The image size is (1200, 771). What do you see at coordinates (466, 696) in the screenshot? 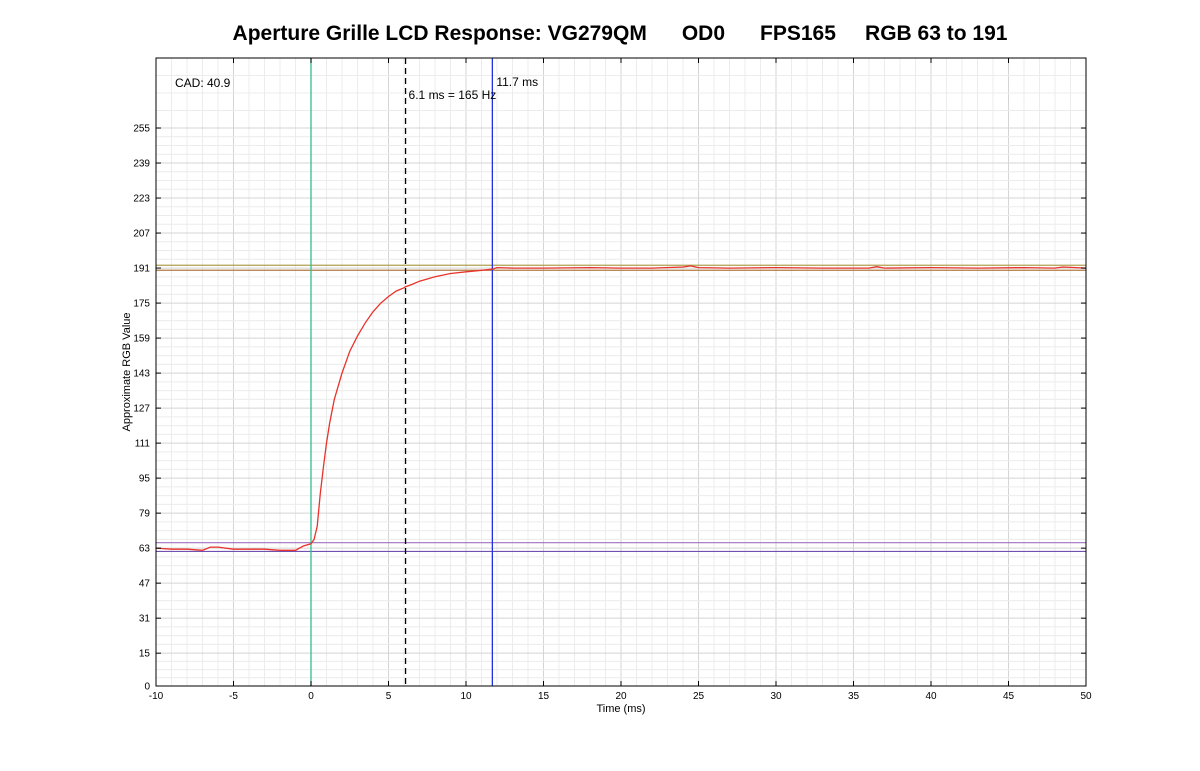
I see `x-tick-label: 10` at bounding box center [466, 696].